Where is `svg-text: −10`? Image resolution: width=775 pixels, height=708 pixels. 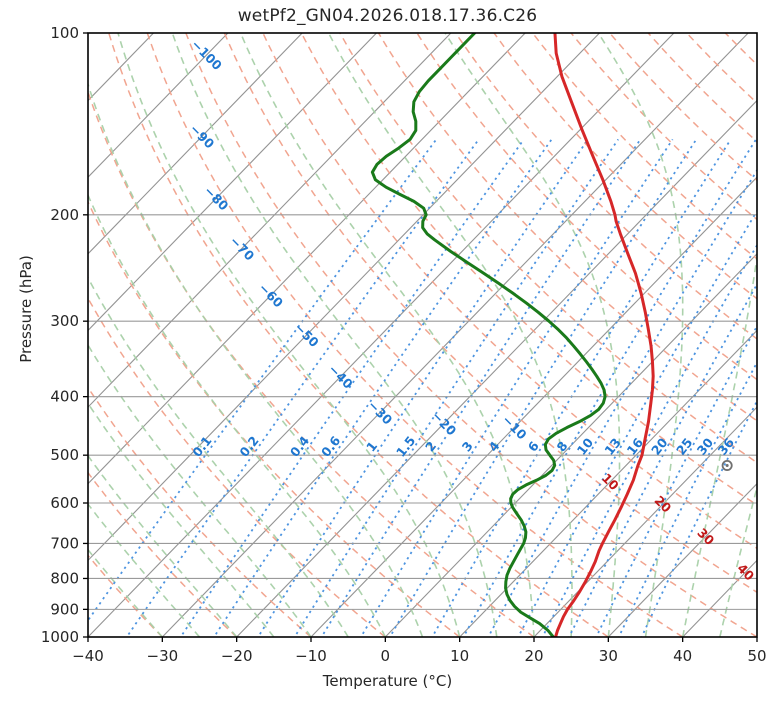 svg-text: −10 is located at coordinates (311, 656).